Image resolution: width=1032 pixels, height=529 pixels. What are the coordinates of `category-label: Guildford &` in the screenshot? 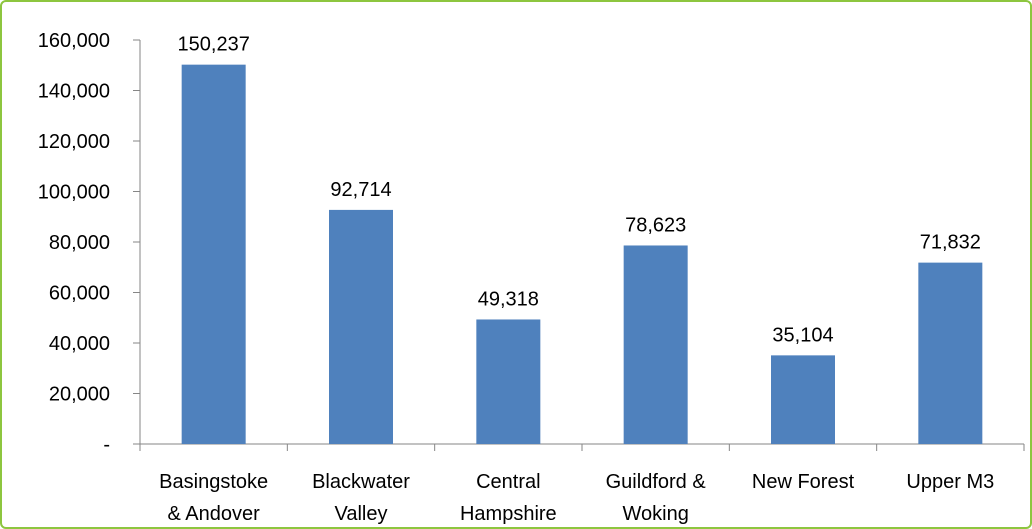 It's located at (656, 482).